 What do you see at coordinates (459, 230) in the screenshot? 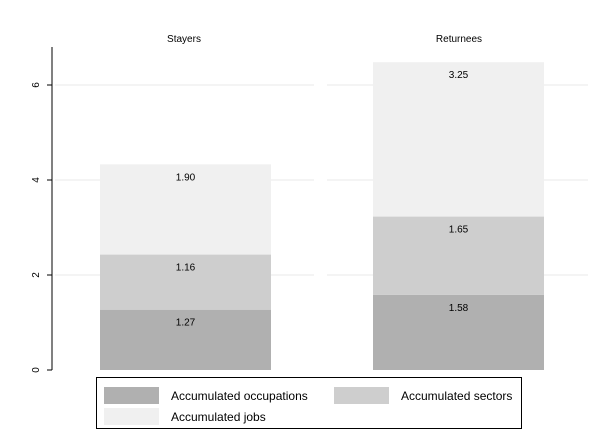
I see `bar-label-returnees-1: 1.65` at bounding box center [459, 230].